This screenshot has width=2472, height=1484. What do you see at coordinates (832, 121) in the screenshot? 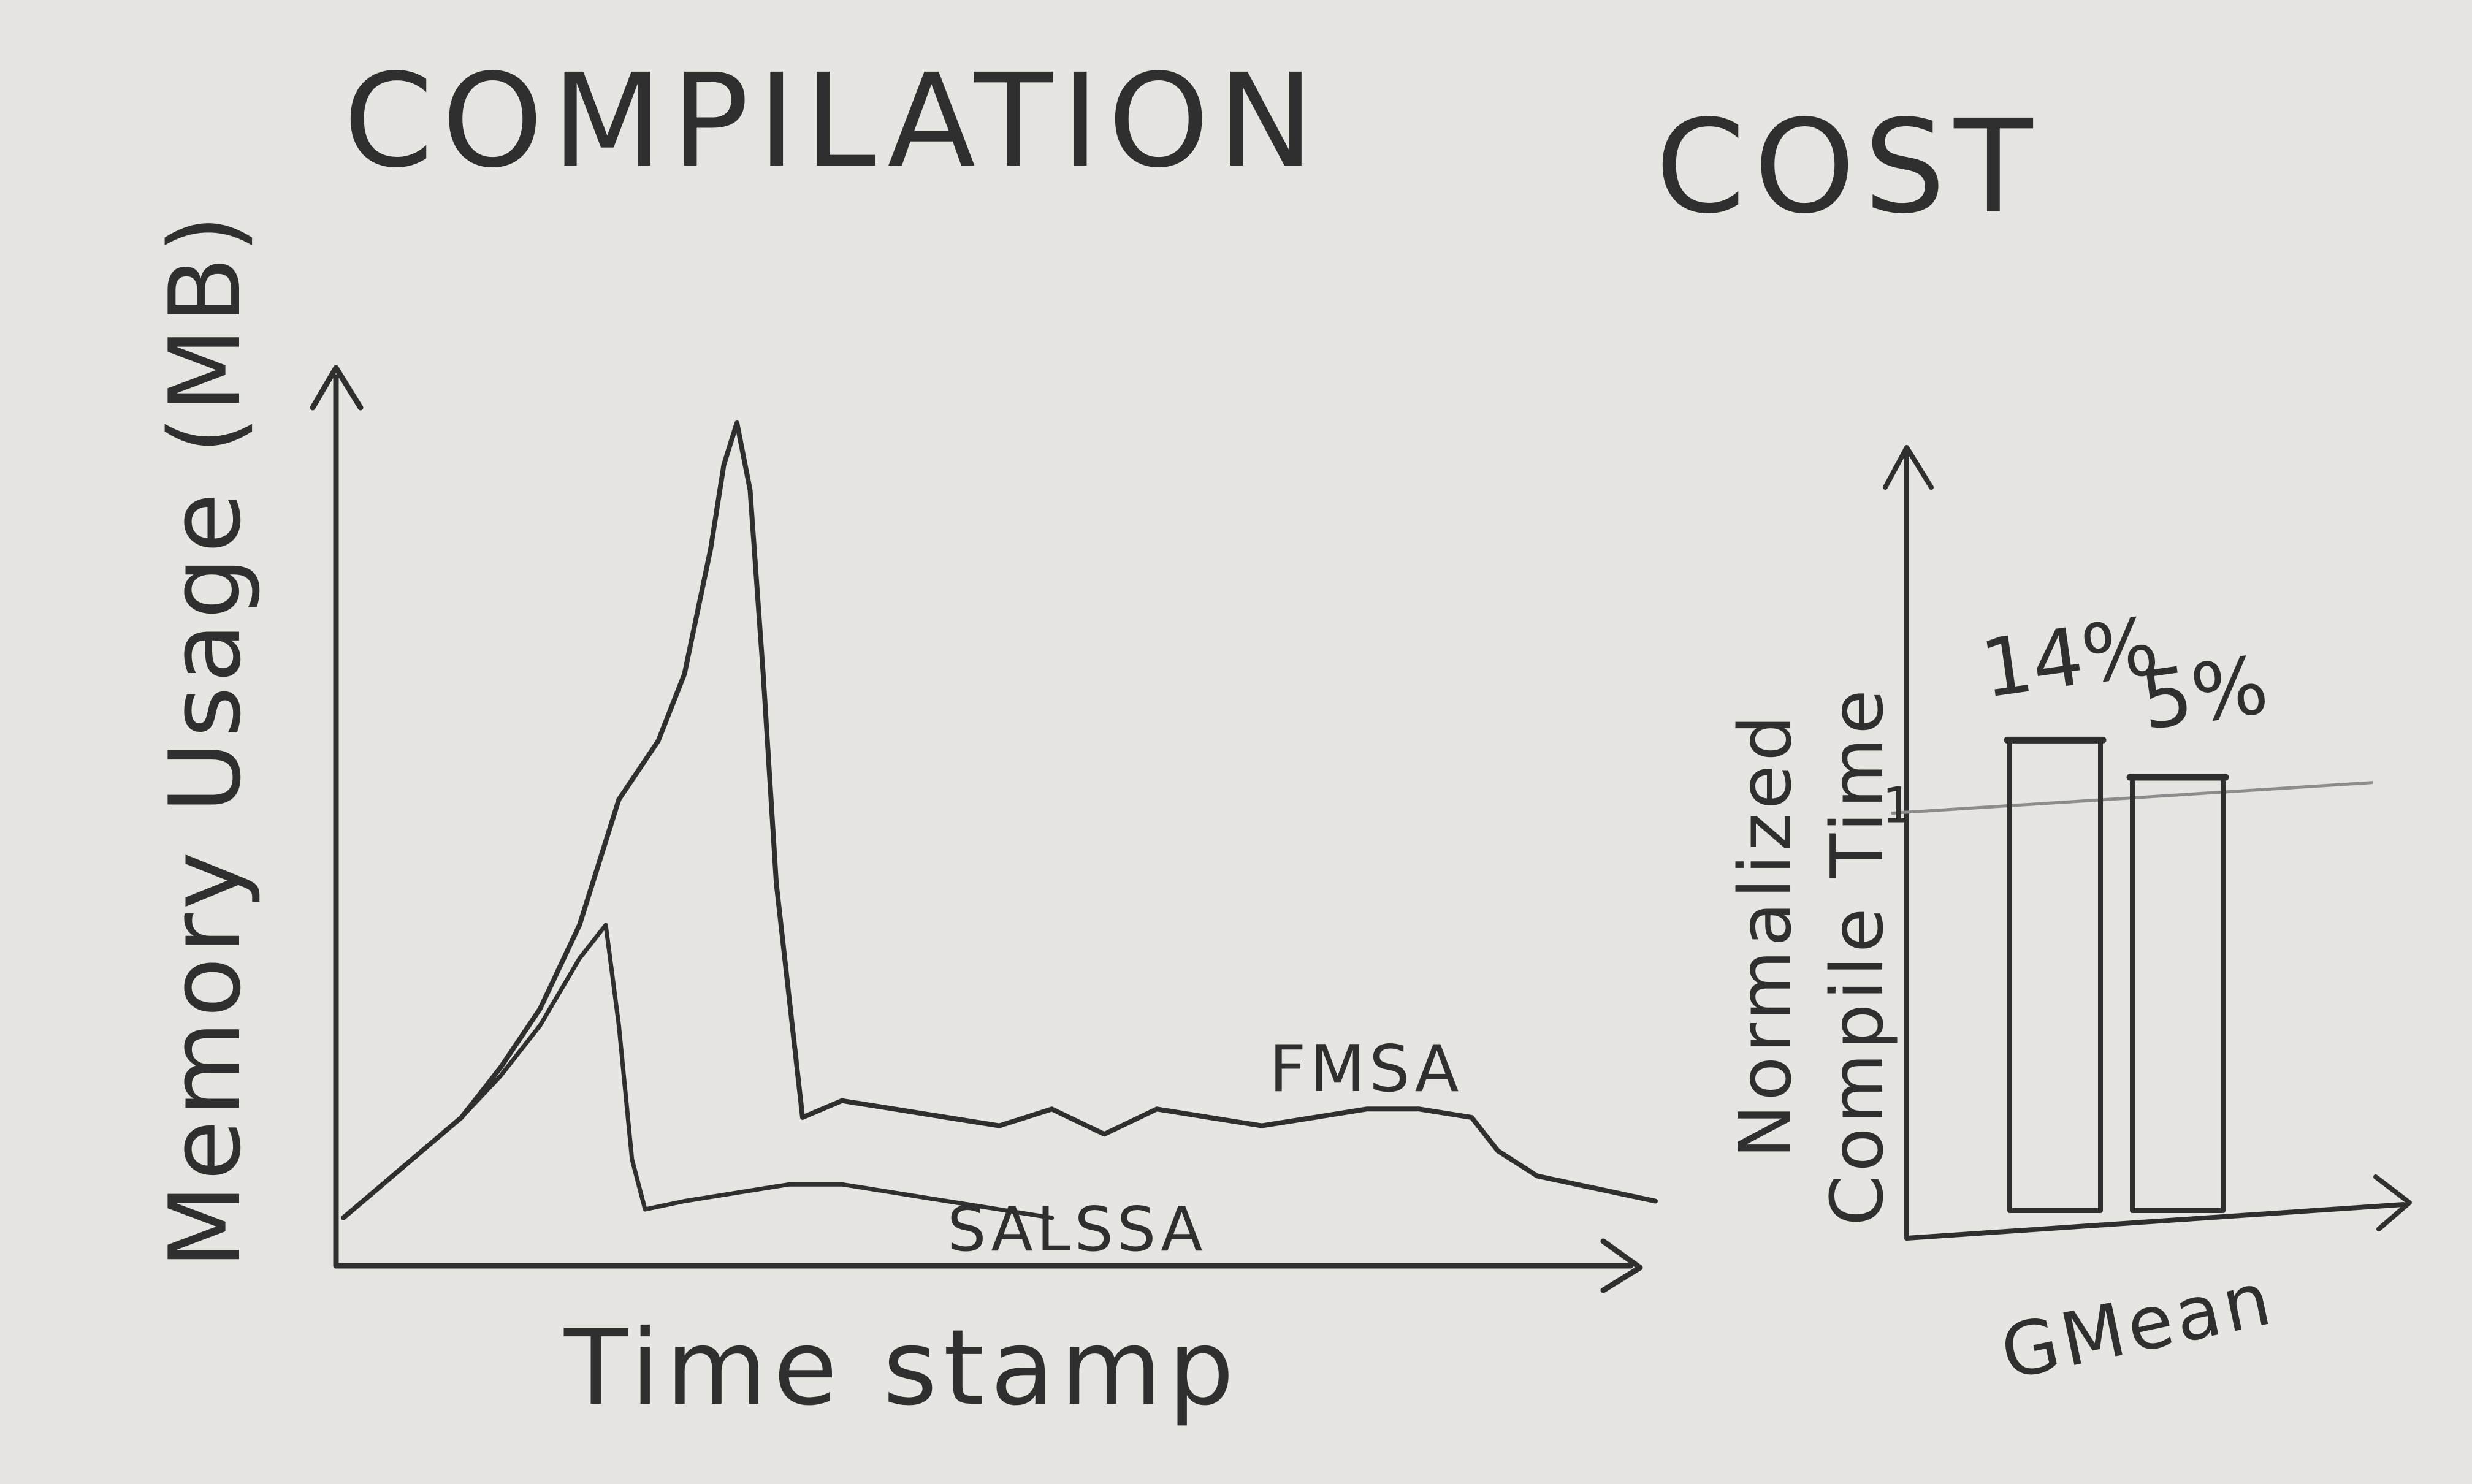
I see `title-compilation: COMPILATION` at bounding box center [832, 121].